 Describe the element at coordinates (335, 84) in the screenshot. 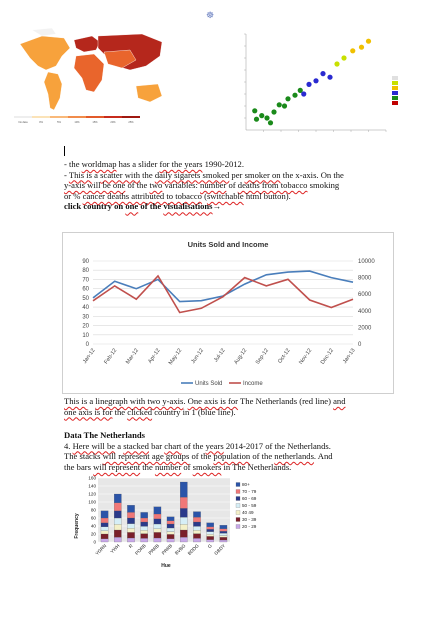

I see `scatter-plot` at that location.